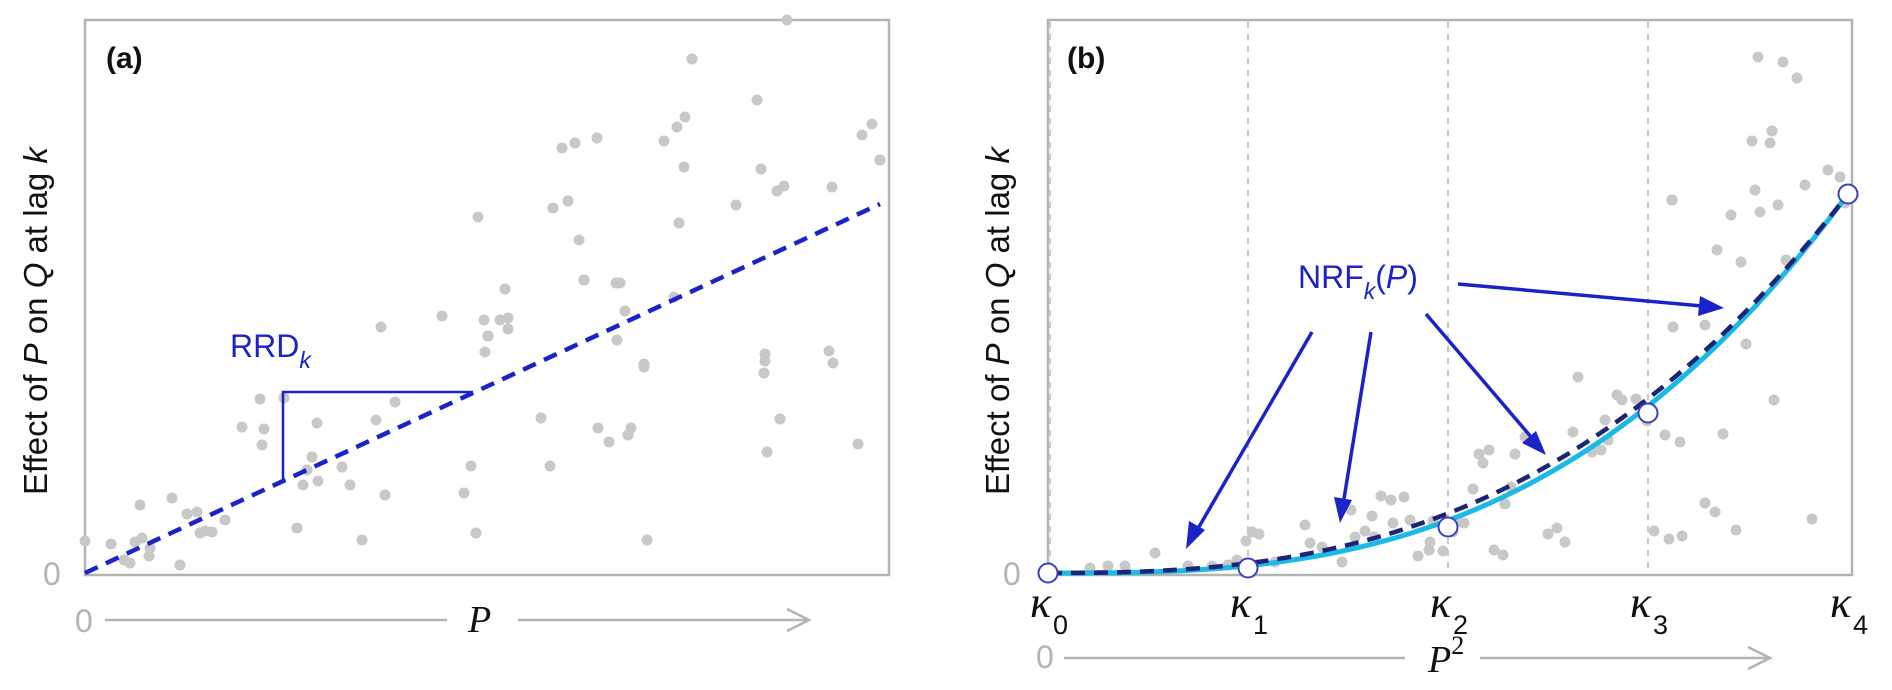 The width and height of the screenshot is (1892, 690). Describe the element at coordinates (1460, 625) in the screenshot. I see `svg-text: 2` at that location.